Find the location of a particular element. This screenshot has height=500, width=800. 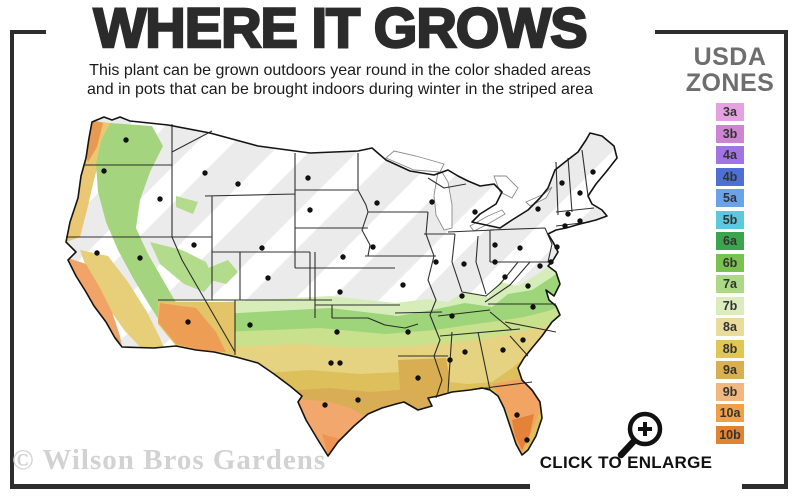

zone-chip-9b: 9b is located at coordinates (730, 391).